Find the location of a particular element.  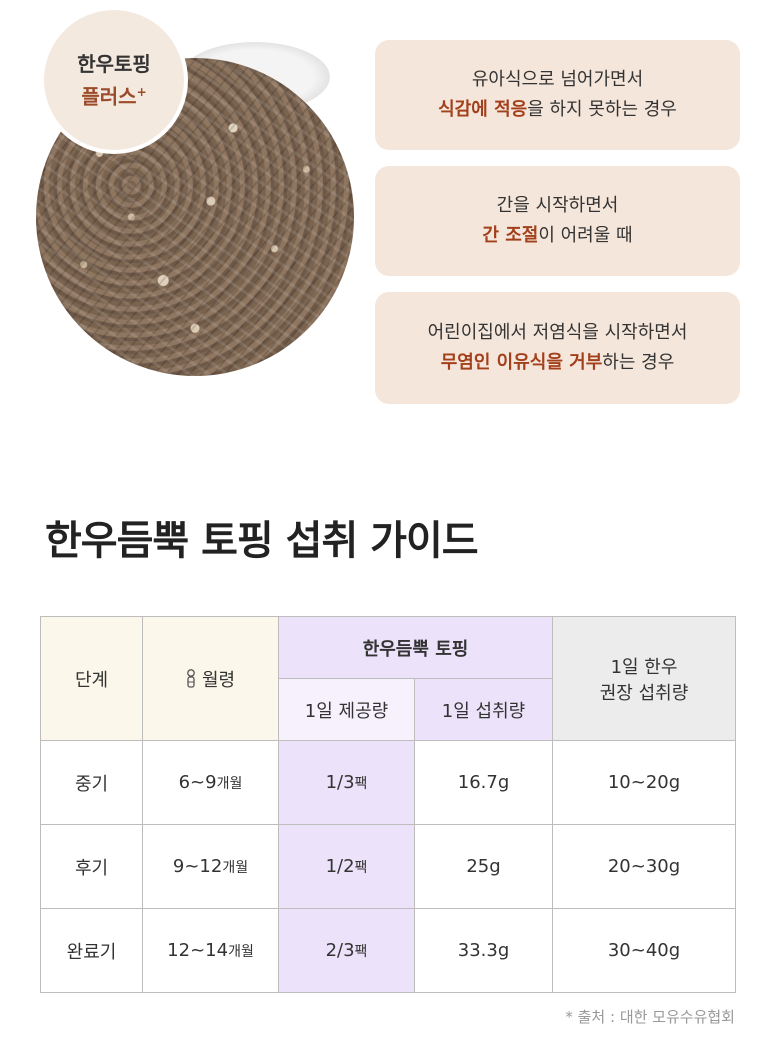

cell-intake: 16.7g is located at coordinates (483, 782).